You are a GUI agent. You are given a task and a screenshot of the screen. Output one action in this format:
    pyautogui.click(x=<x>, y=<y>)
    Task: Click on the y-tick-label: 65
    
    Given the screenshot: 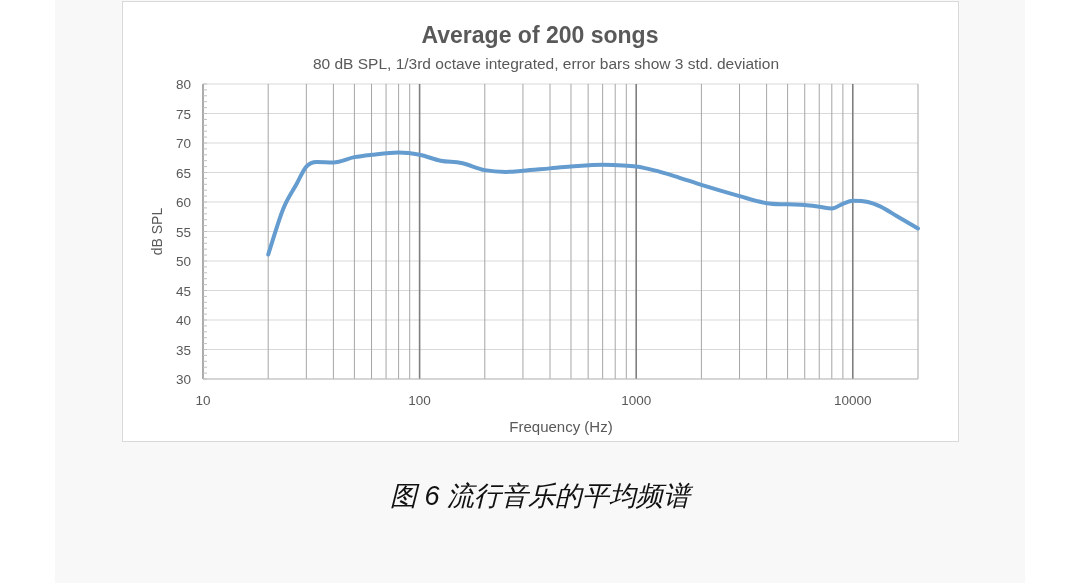 What is the action you would take?
    pyautogui.click(x=183, y=173)
    